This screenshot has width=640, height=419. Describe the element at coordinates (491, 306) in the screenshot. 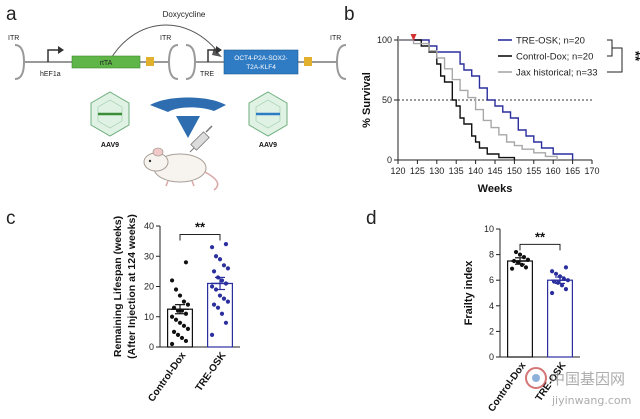

I see `y-tick-label: 4` at that location.